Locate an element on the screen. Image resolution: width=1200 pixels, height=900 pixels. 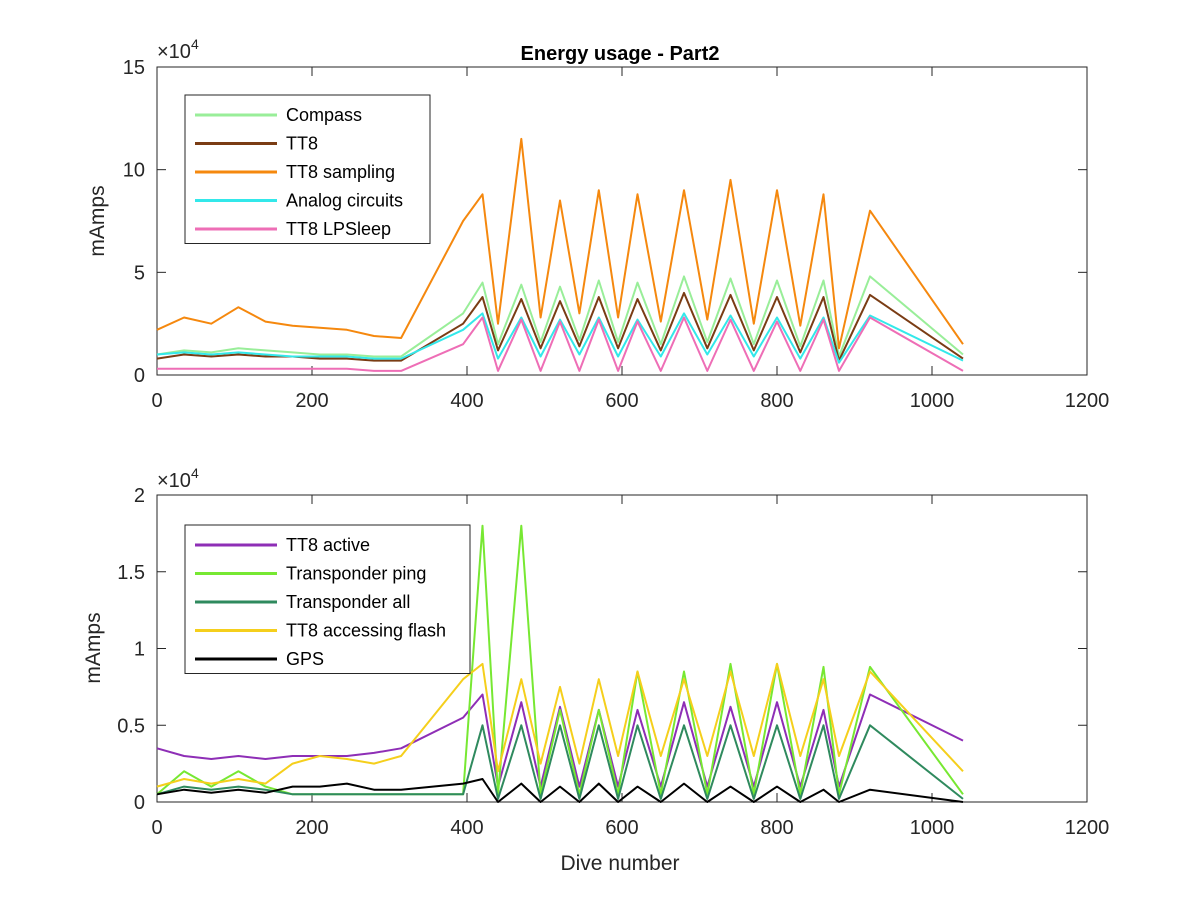
top-series-tt8-lpsleep is located at coordinates (560, 344).